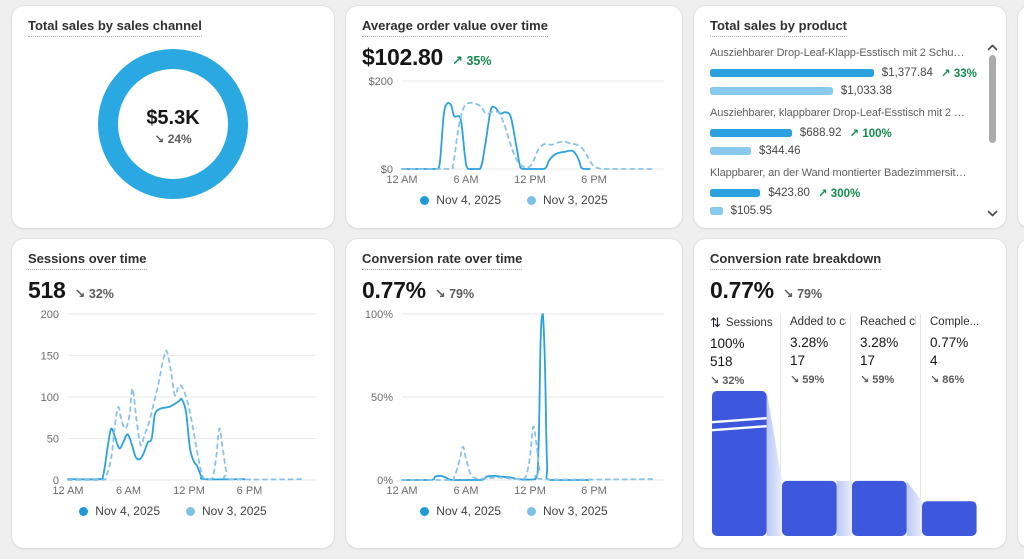  Describe the element at coordinates (934, 360) in the screenshot. I see `funnel-step-count: 4` at that location.